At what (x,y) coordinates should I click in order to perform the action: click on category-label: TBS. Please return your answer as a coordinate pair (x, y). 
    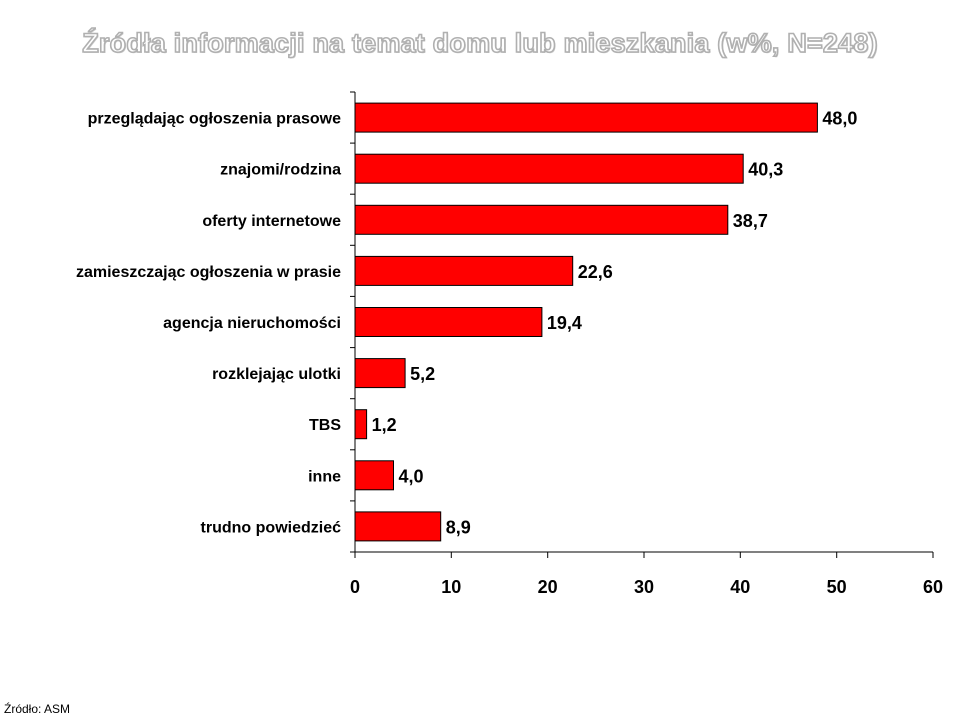
    Looking at the image, I should click on (325, 425).